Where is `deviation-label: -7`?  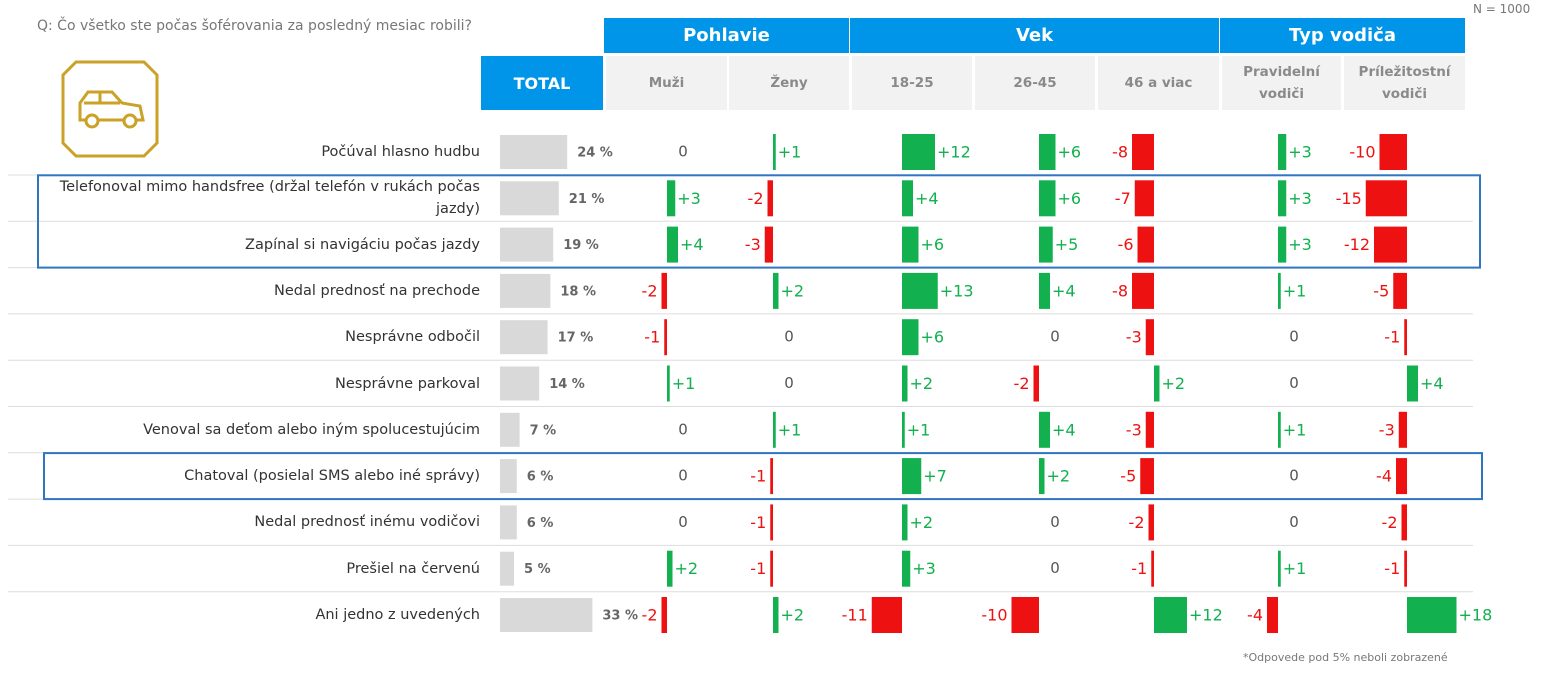 deviation-label: -7 is located at coordinates (1123, 198).